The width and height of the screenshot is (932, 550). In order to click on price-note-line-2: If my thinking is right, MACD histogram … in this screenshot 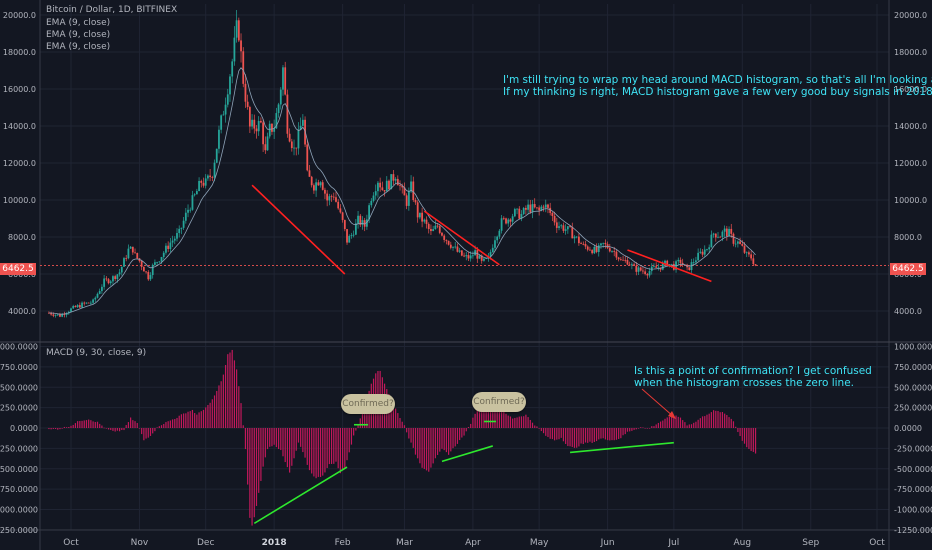, I will do `click(717, 92)`.